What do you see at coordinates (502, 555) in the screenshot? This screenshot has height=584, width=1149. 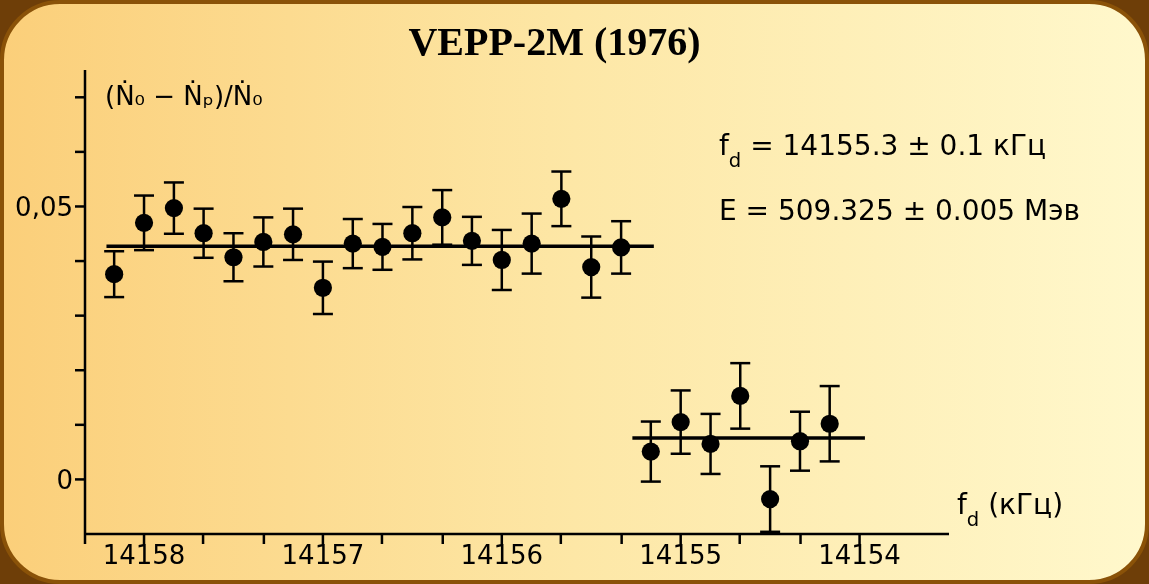 I see `x-tick-label: 14156` at bounding box center [502, 555].